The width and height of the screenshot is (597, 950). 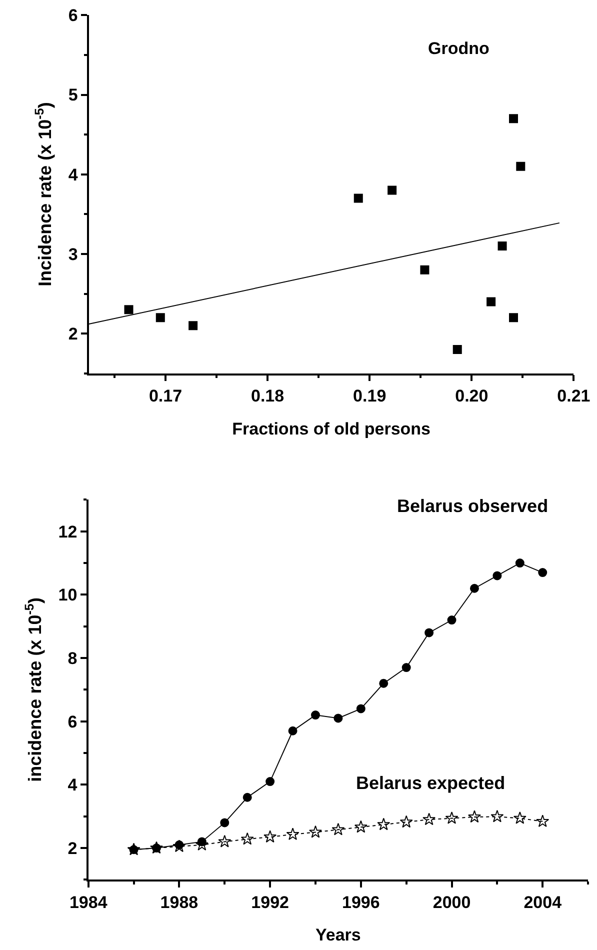 What do you see at coordinates (165, 396) in the screenshot?
I see `x-tick-label: 0.17` at bounding box center [165, 396].